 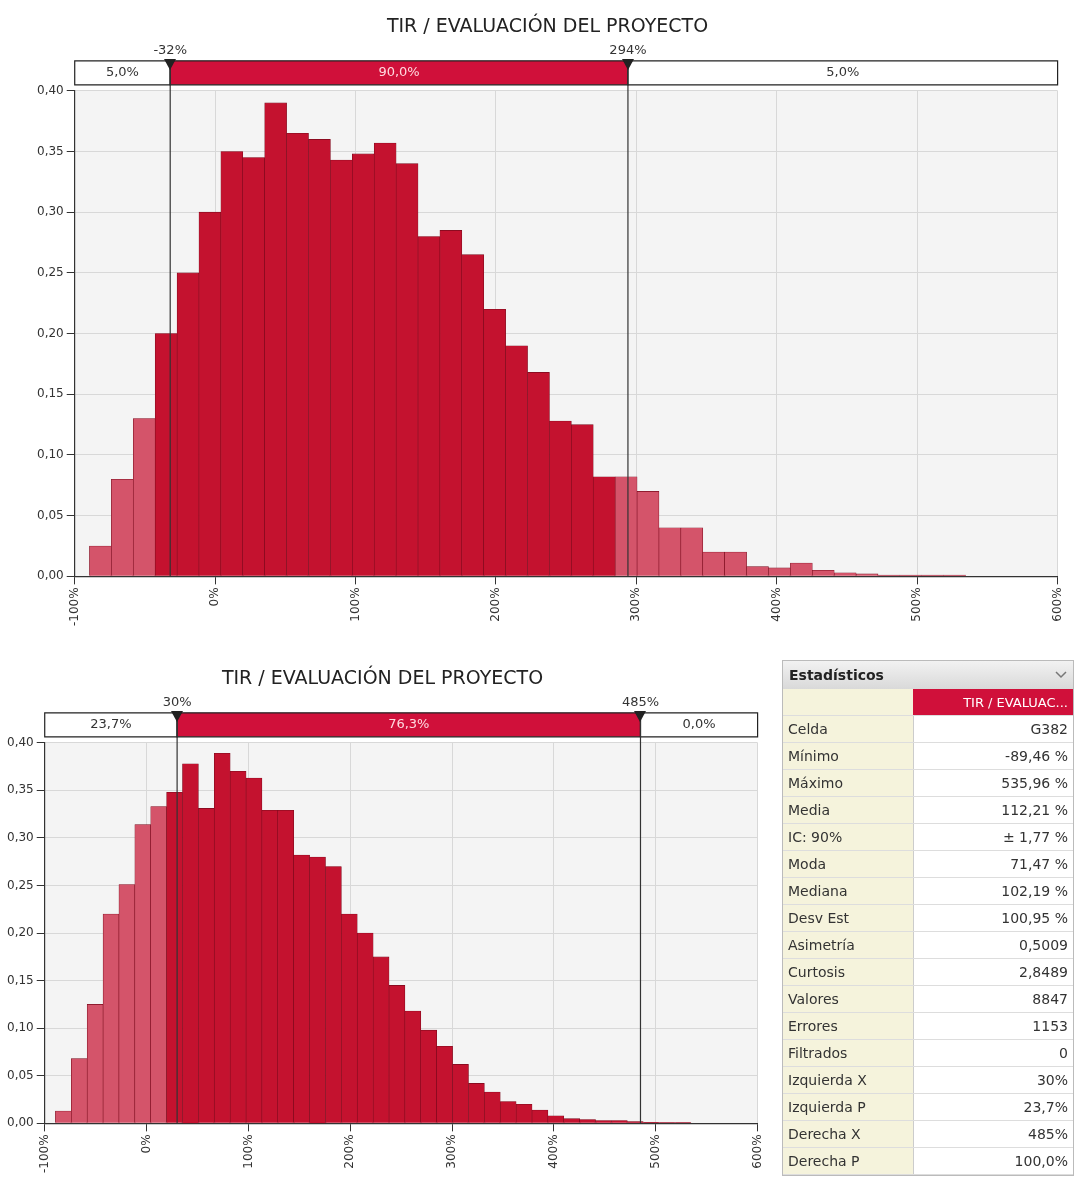 I want to click on text: Estadísticos, so click(x=836, y=675).